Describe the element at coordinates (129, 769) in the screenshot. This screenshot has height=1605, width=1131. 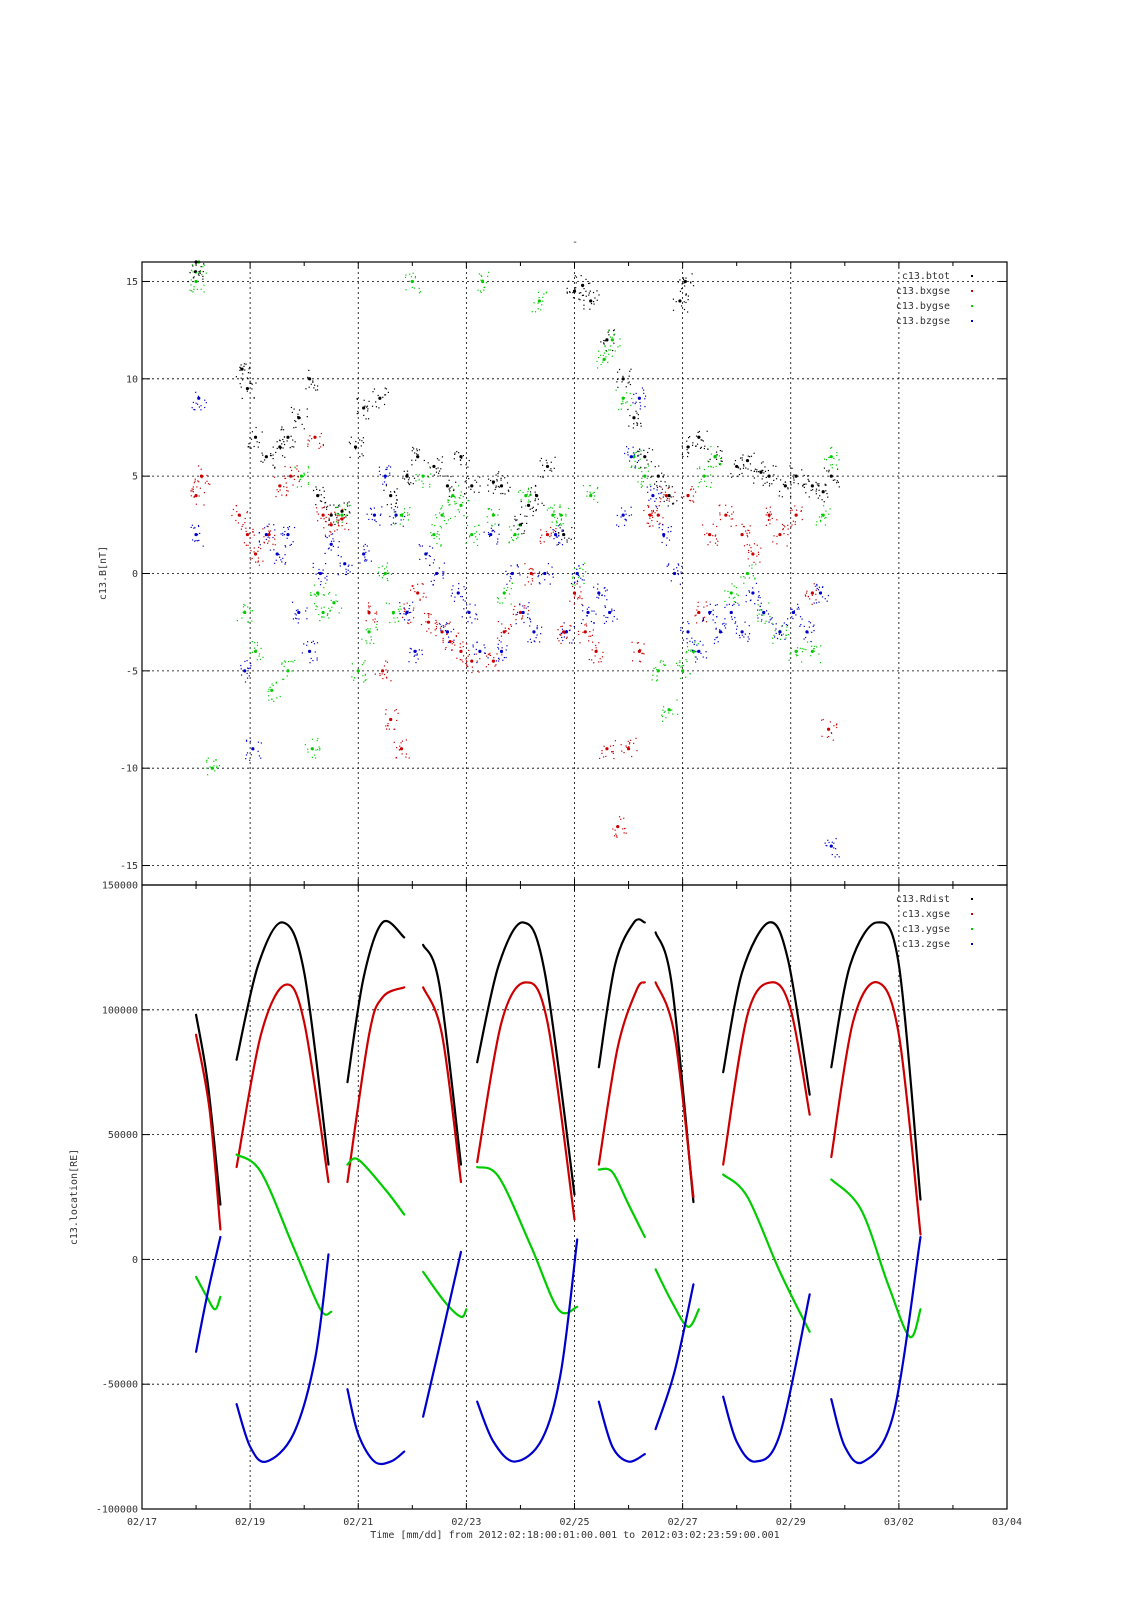
I see `y-tick-label: -10` at that location.